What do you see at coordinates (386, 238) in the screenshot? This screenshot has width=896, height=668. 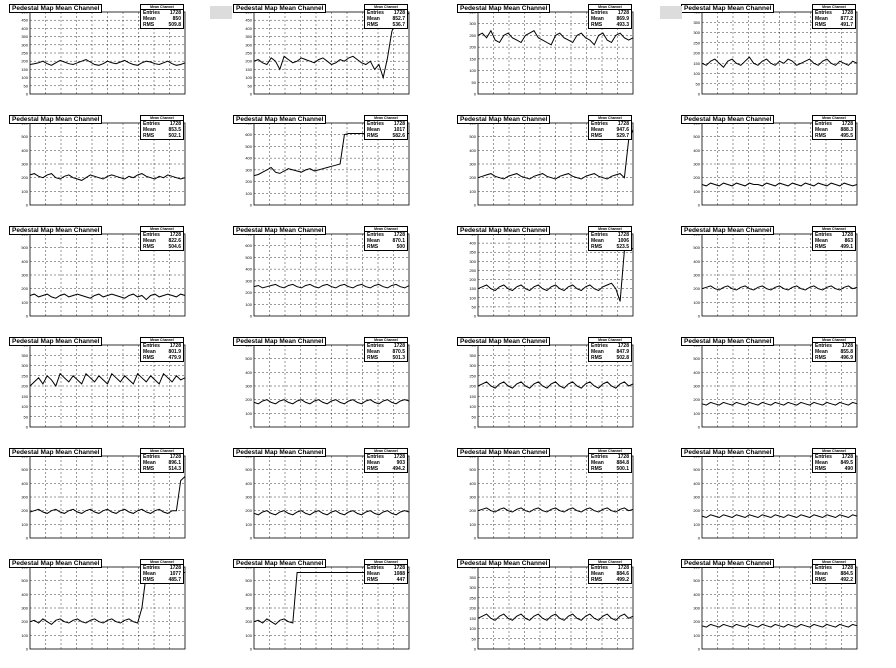 I see `stats-box: Mean Channel Entries 1728 Mean 870.1 RMS 500` at bounding box center [386, 238].